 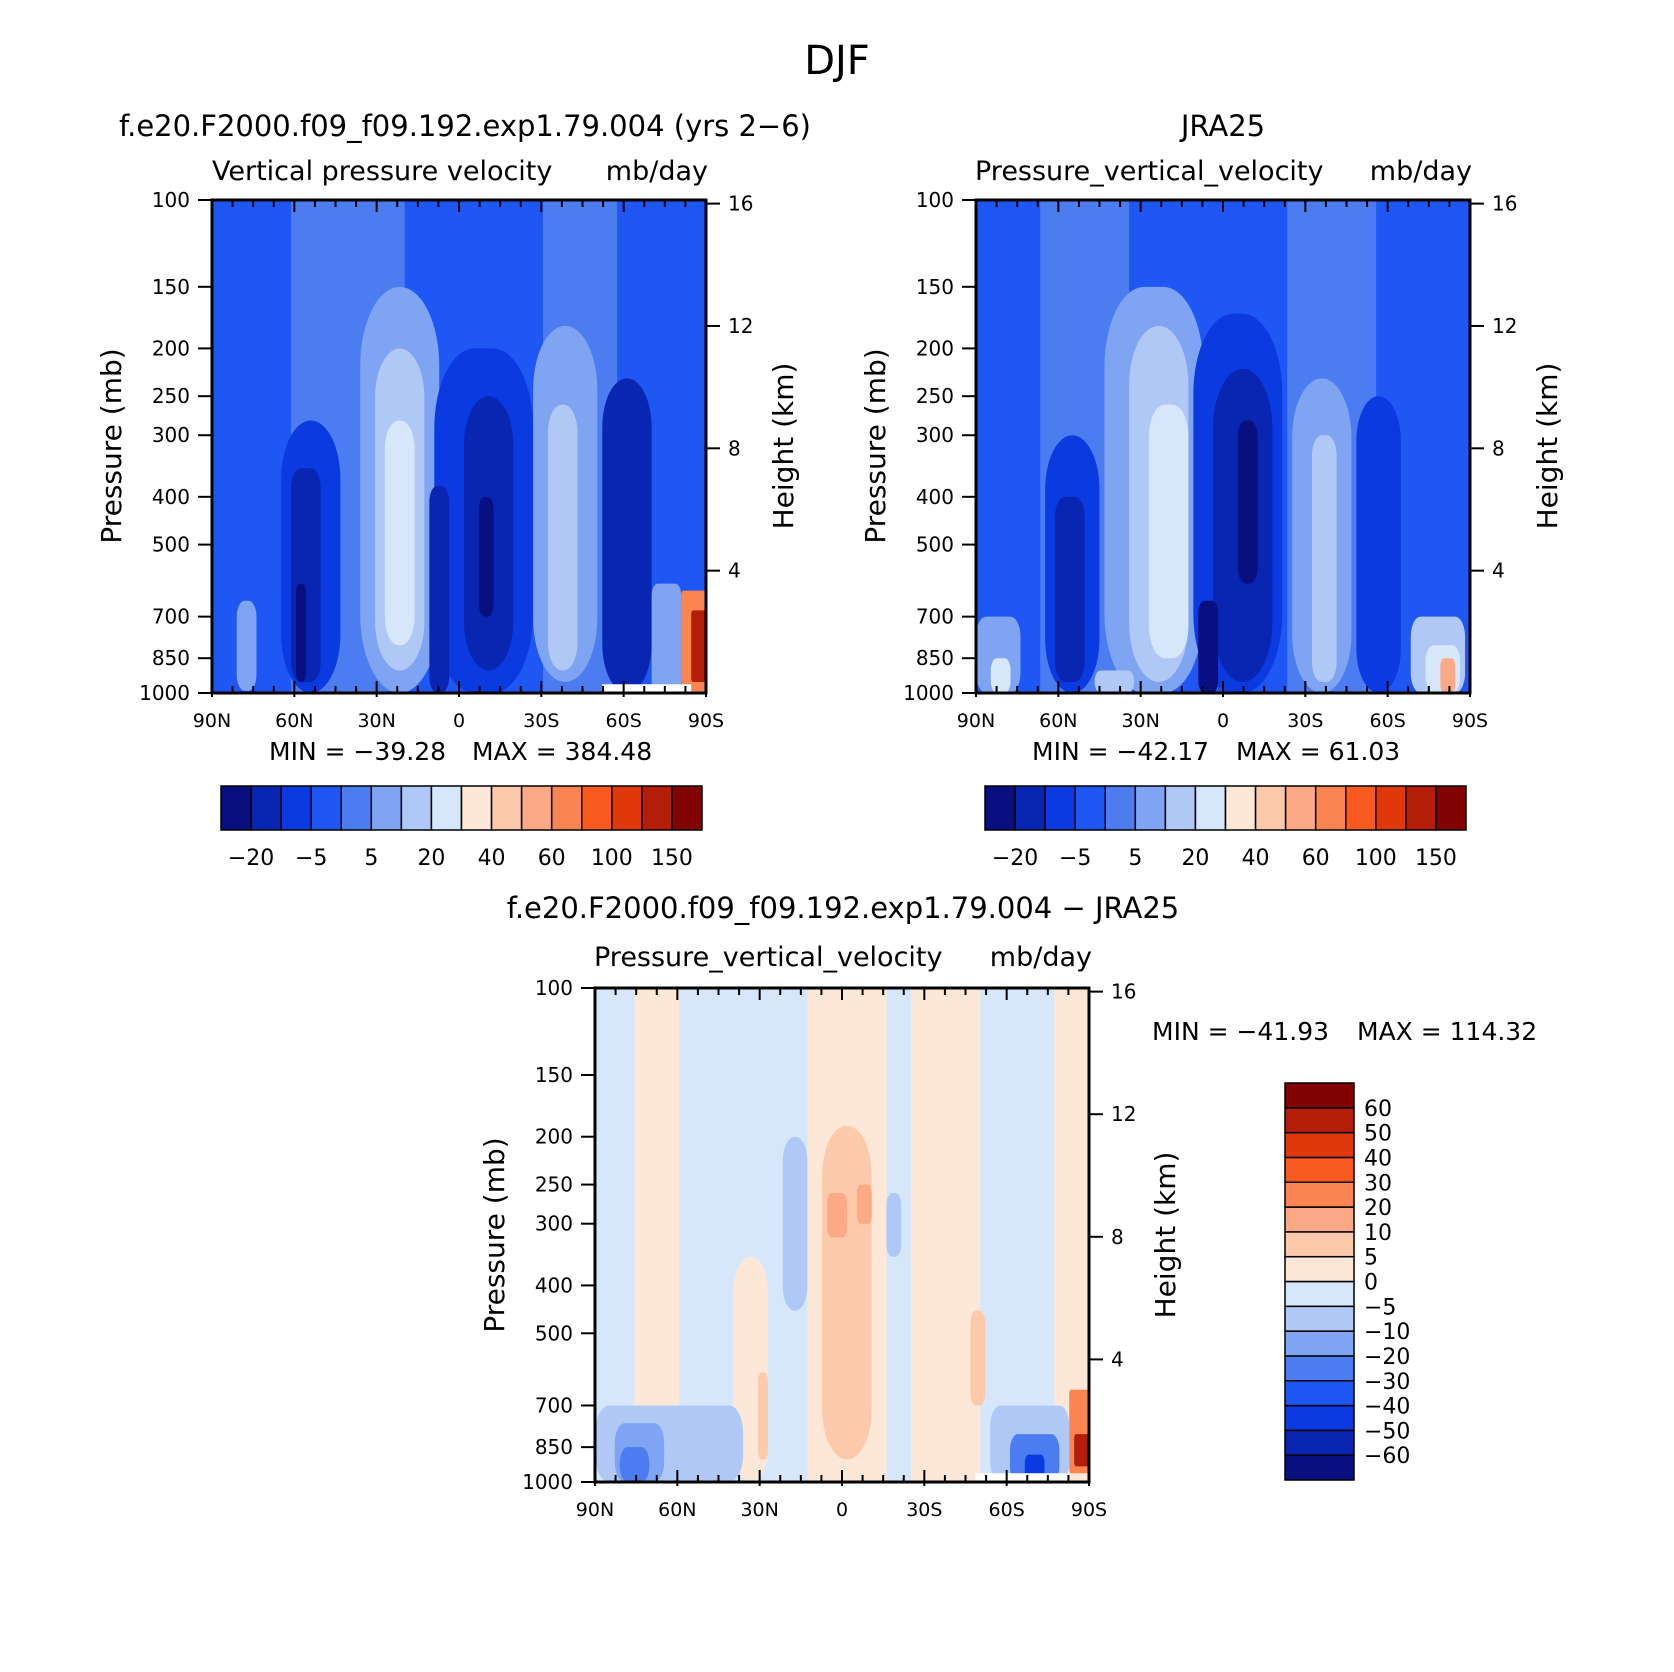 I want to click on panel-obs-height-ticks: 4 8 12 16, so click(x=1493, y=387).